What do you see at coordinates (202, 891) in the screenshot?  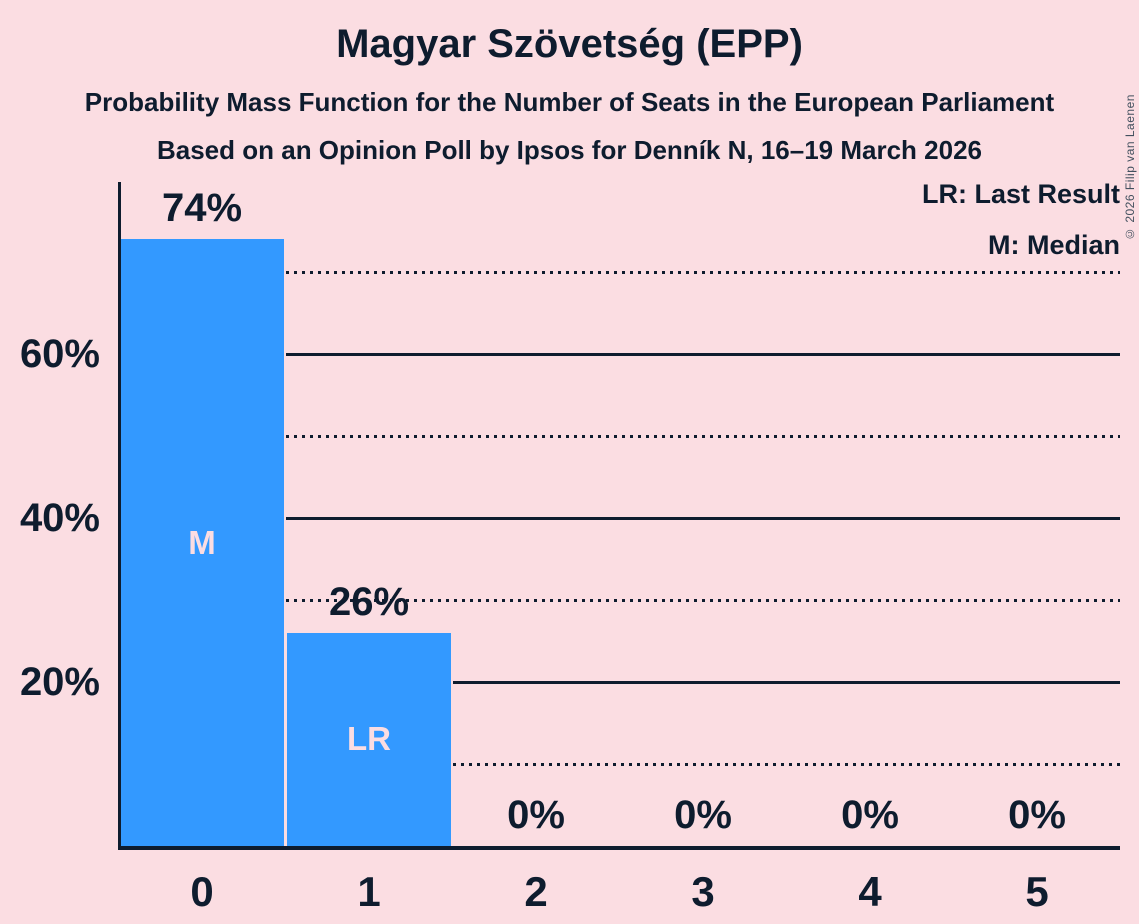 I see `x-tick-label-0: 0` at bounding box center [202, 891].